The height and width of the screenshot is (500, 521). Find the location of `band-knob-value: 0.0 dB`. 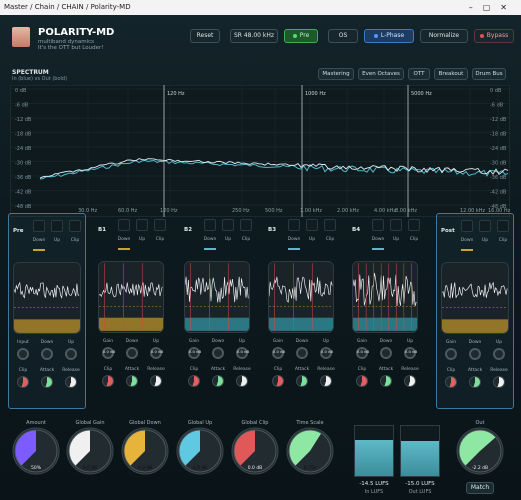

band-knob-value: 0.0 dB is located at coordinates (279, 351).